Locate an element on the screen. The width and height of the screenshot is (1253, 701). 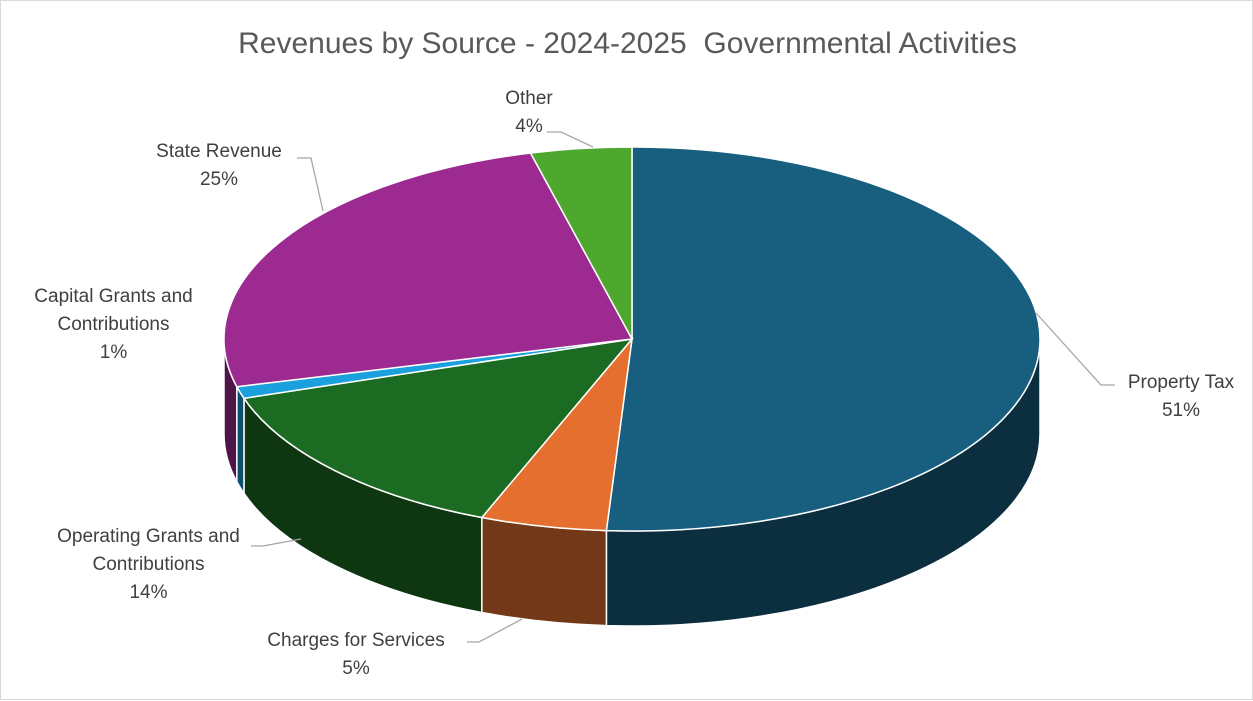
leader-line-operating is located at coordinates (276, 542).